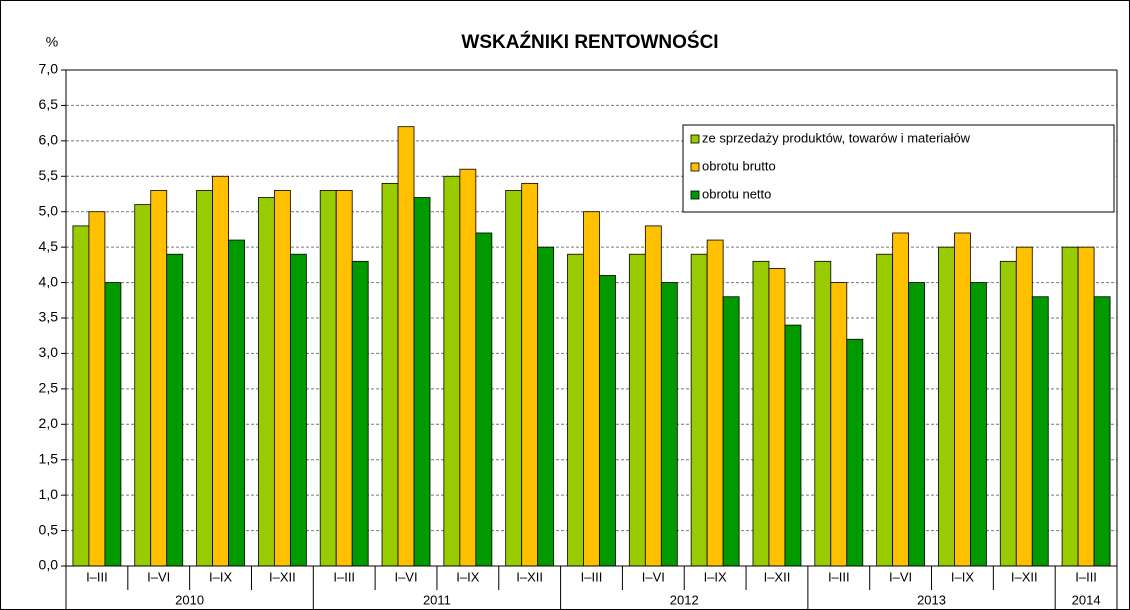 The height and width of the screenshot is (610, 1130). What do you see at coordinates (49, 69) in the screenshot?
I see `y-tick-label: 7,0` at bounding box center [49, 69].